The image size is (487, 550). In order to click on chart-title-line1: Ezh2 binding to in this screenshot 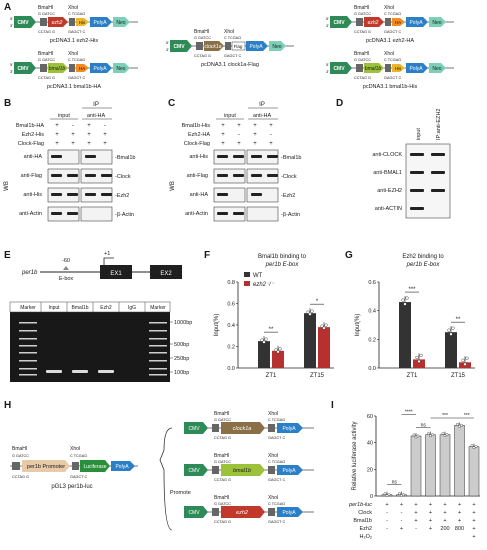, I will do `click(423, 257)`.